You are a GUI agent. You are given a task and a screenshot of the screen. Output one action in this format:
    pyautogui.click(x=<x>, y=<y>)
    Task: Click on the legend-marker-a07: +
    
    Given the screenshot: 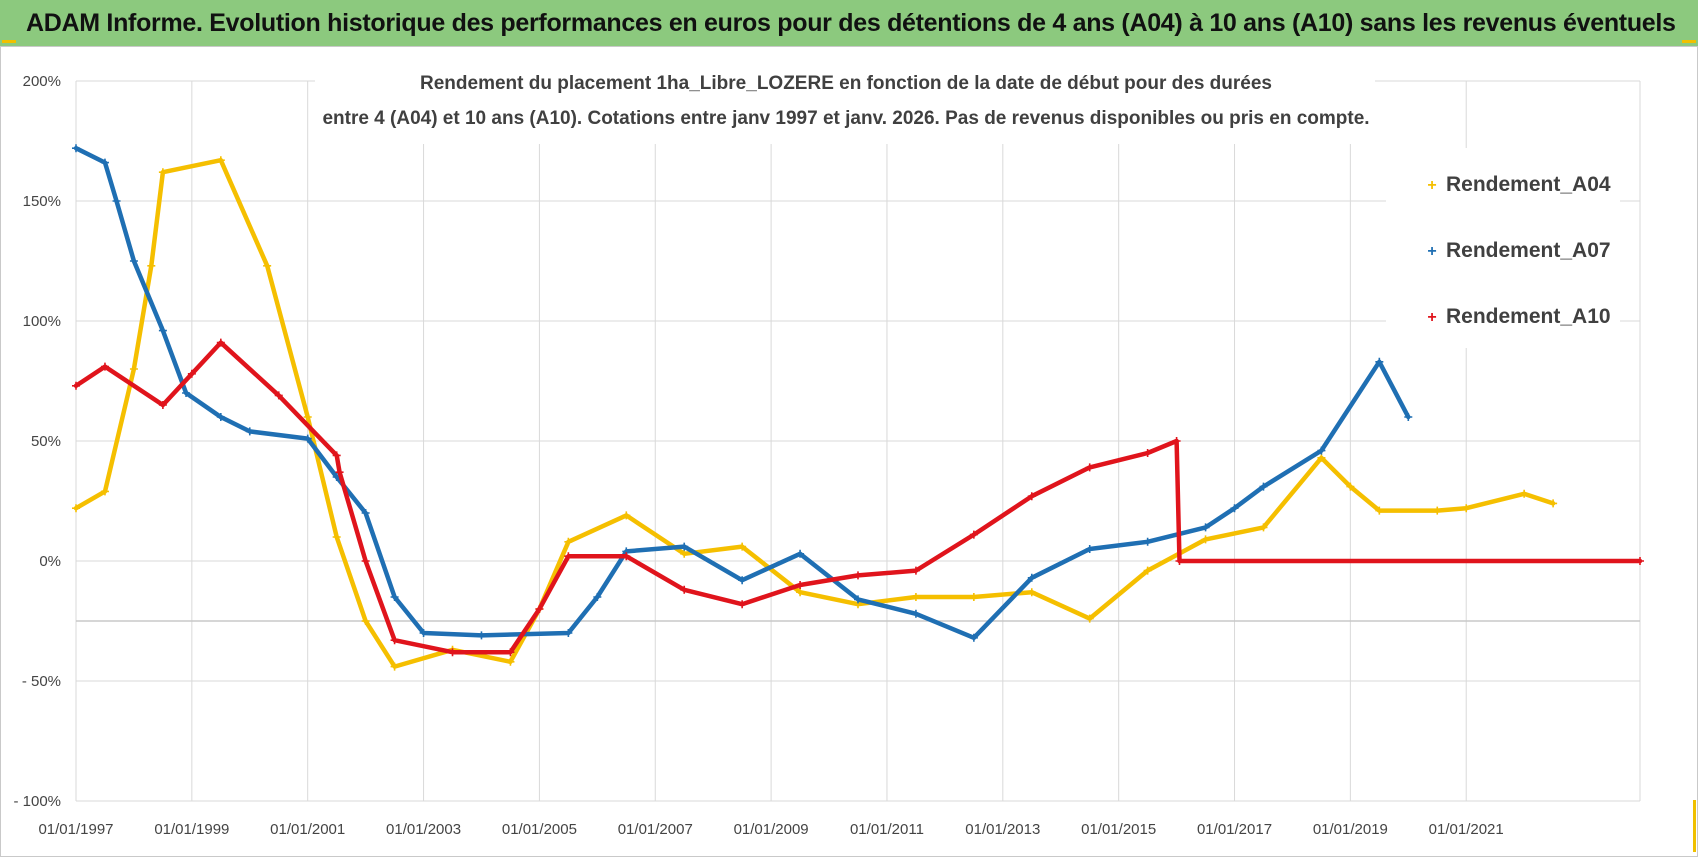 What is the action you would take?
    pyautogui.click(x=1431, y=251)
    